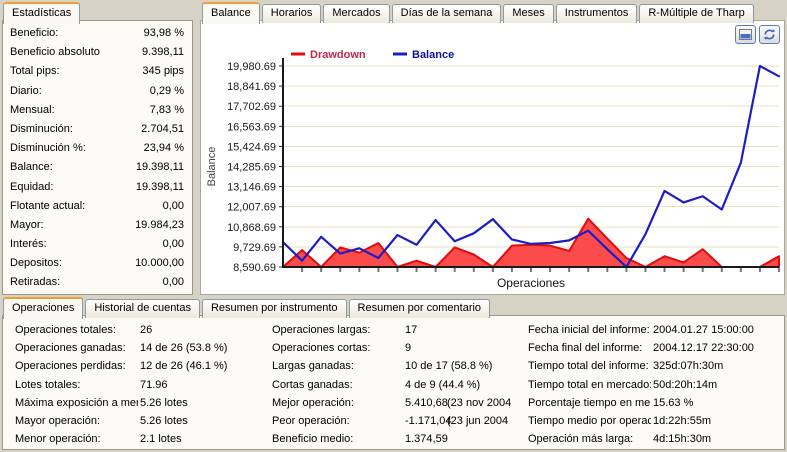  What do you see at coordinates (48, 205) in the screenshot?
I see `stat-label: Flotante actual:` at bounding box center [48, 205].